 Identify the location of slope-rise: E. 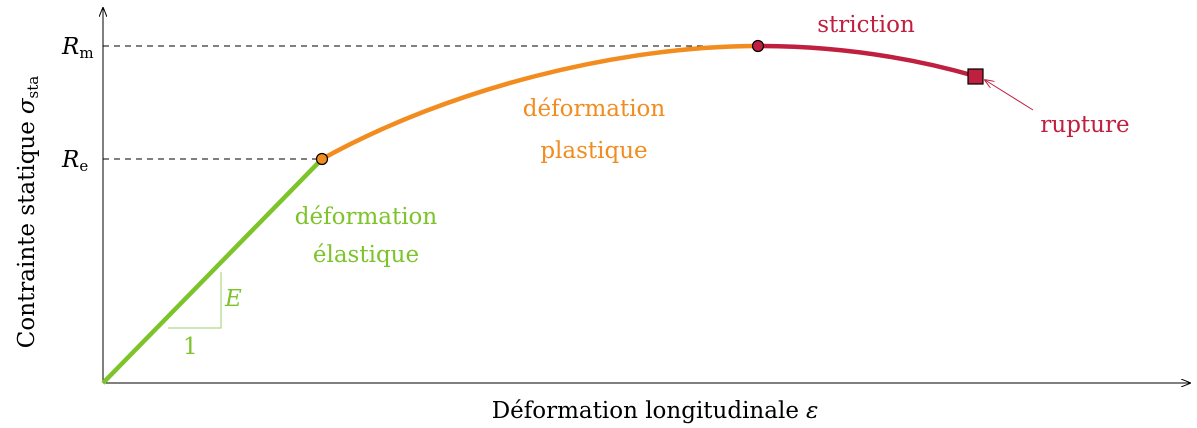
(233, 299).